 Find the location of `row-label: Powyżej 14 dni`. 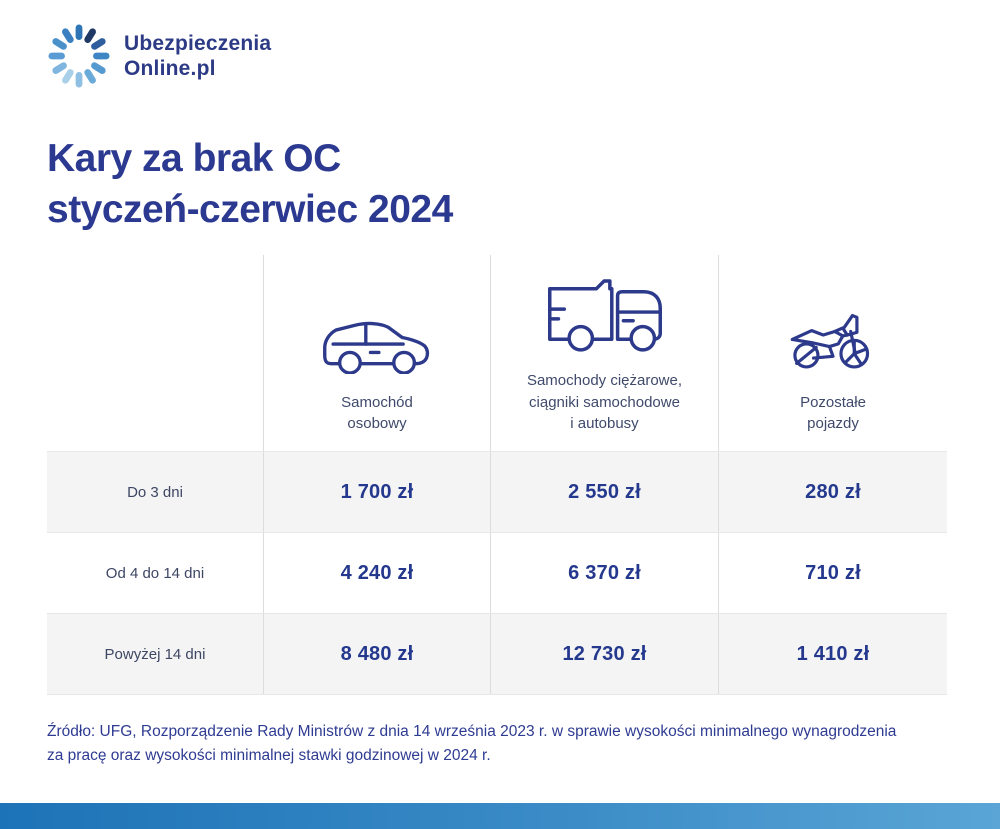

row-label: Powyżej 14 dni is located at coordinates (155, 654).